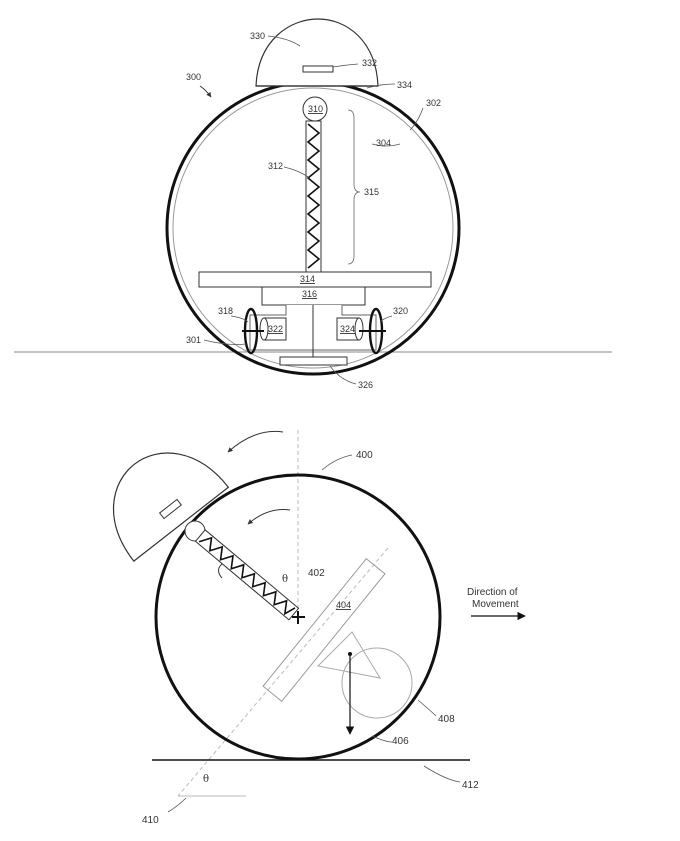 This screenshot has width=680, height=841. Describe the element at coordinates (371, 192) in the screenshot. I see `ref-315: 315` at that location.